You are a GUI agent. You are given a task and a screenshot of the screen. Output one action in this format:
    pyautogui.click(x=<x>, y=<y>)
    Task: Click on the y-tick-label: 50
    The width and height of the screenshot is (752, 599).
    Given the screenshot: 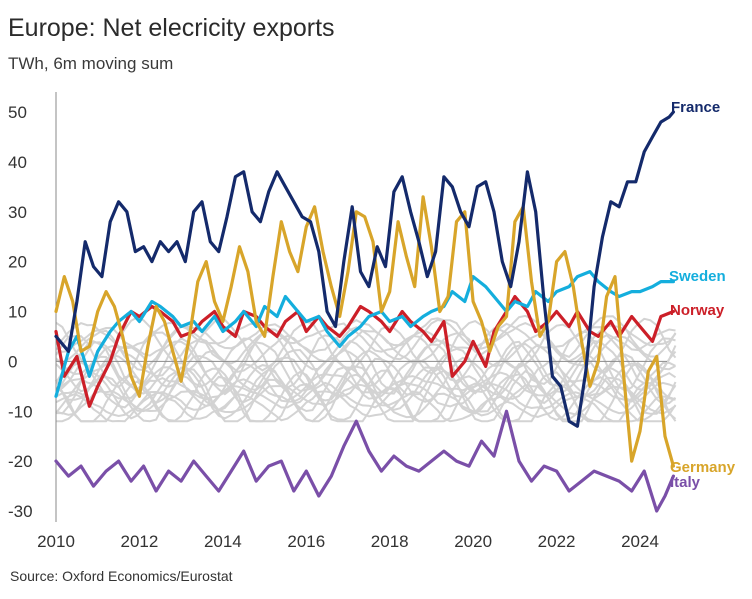 What is the action you would take?
    pyautogui.click(x=17, y=112)
    